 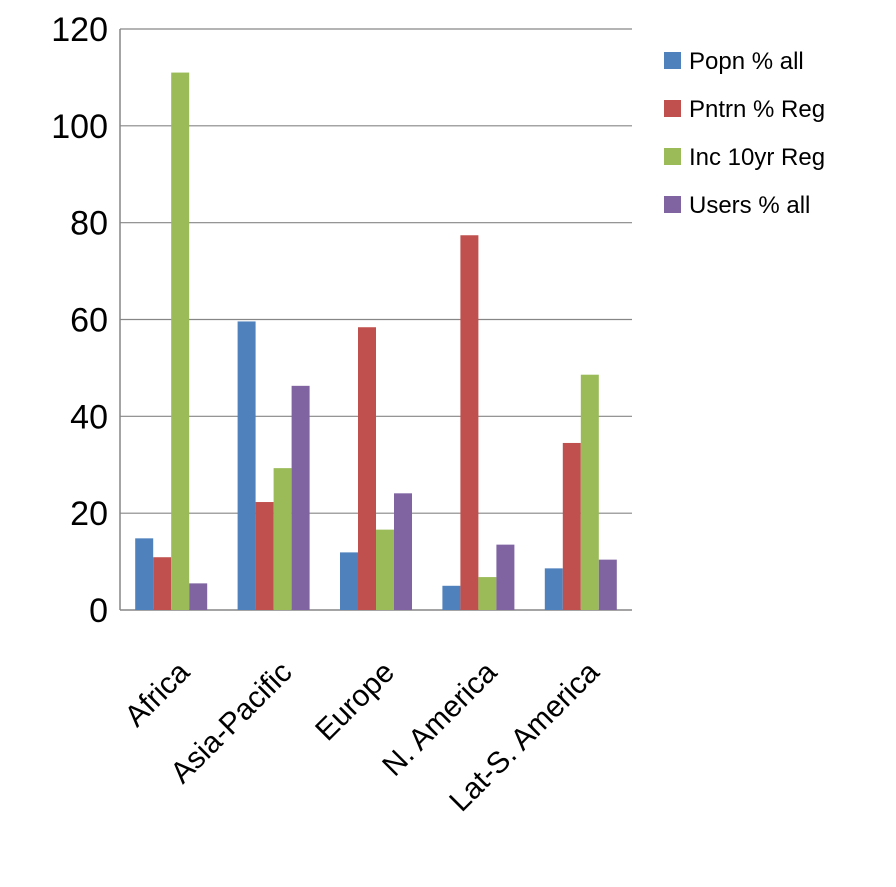 I want to click on bar-popn-all-africa, so click(x=144, y=574).